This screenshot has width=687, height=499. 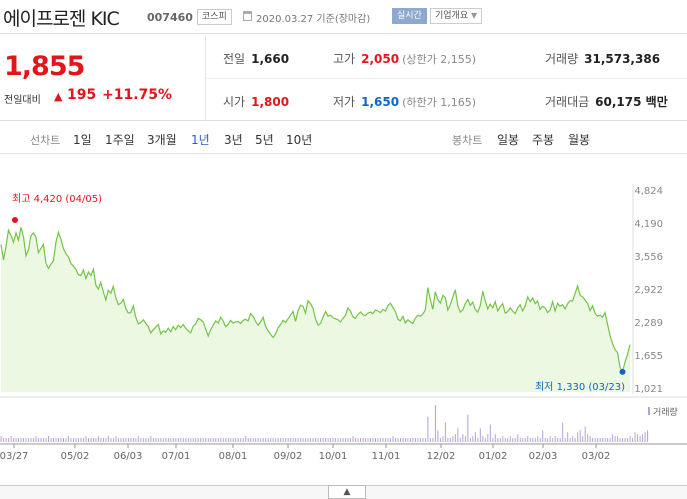 I want to click on y-tick-label: 1,655, so click(x=648, y=356).